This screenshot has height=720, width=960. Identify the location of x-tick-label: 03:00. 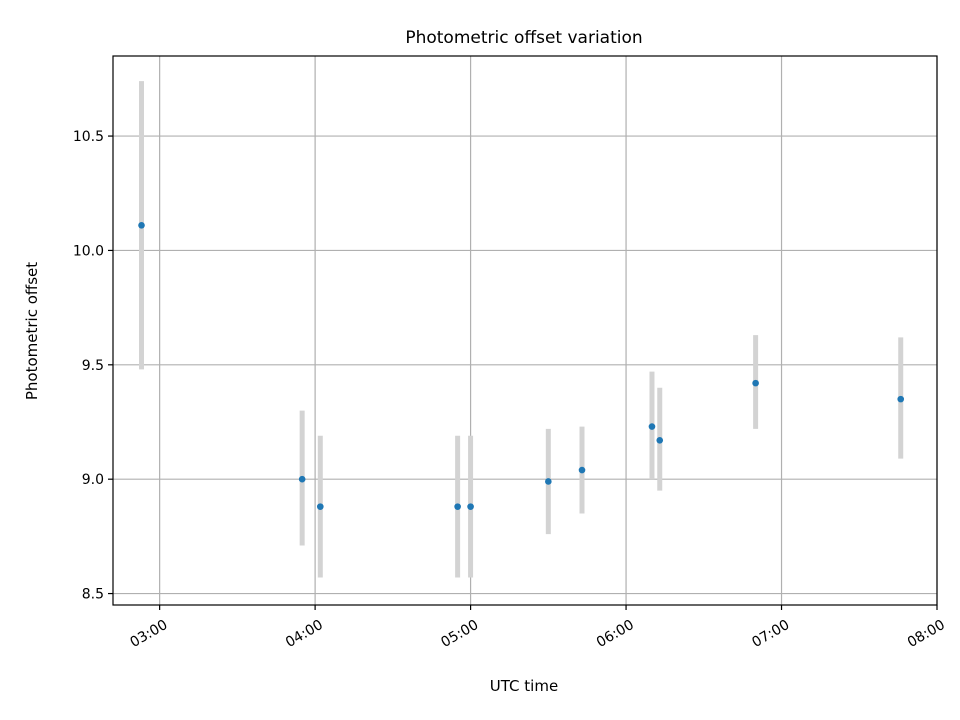
(148, 634).